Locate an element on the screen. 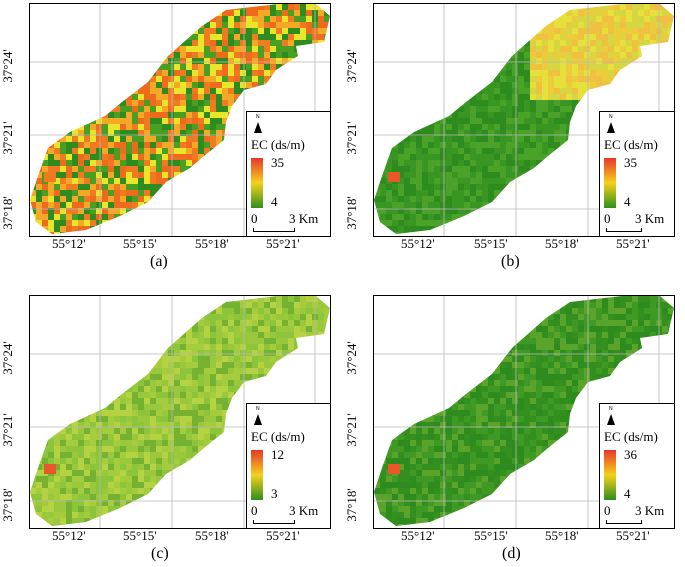  legend-c: N EC (ds/m) 12 3 0 3 Km is located at coordinates (288, 465).